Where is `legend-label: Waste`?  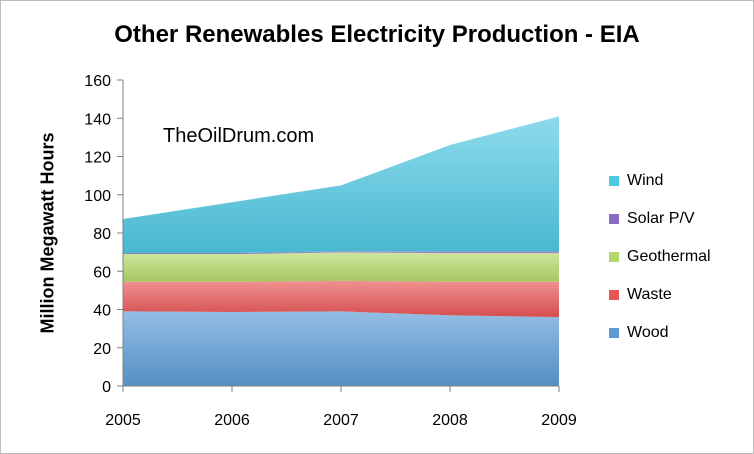
legend-label: Waste is located at coordinates (649, 294).